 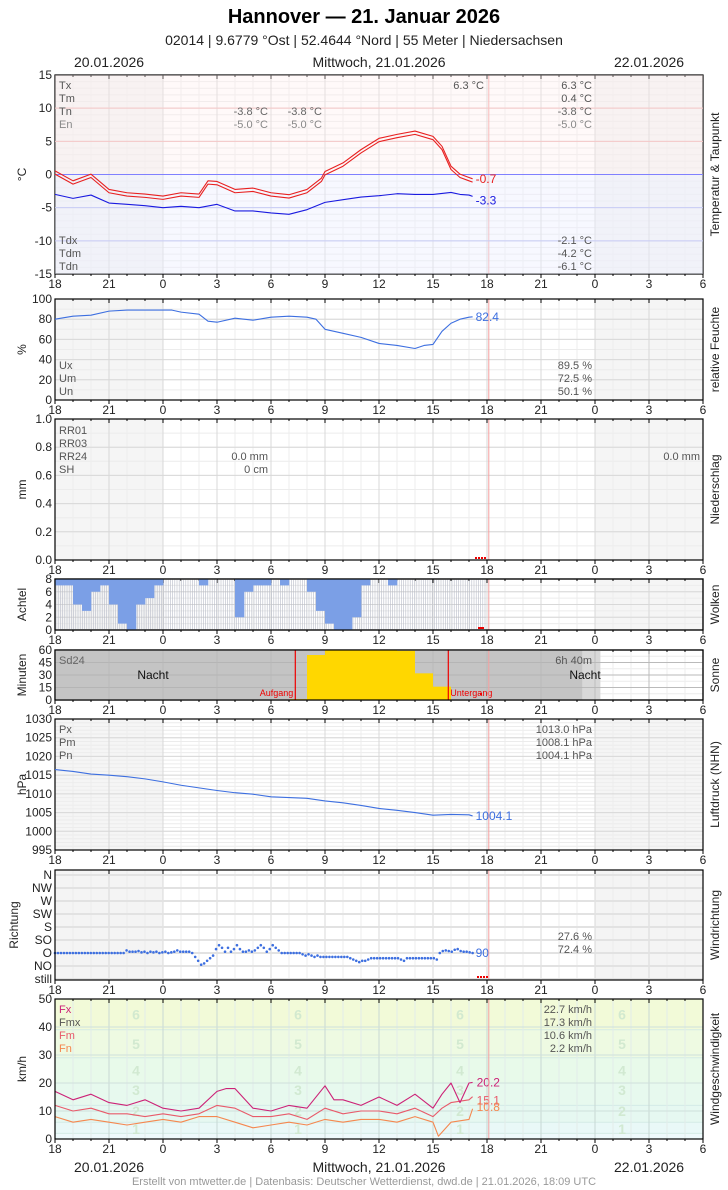 What do you see at coordinates (44, 274) in the screenshot?
I see `y-tick-label: -15` at bounding box center [44, 274].